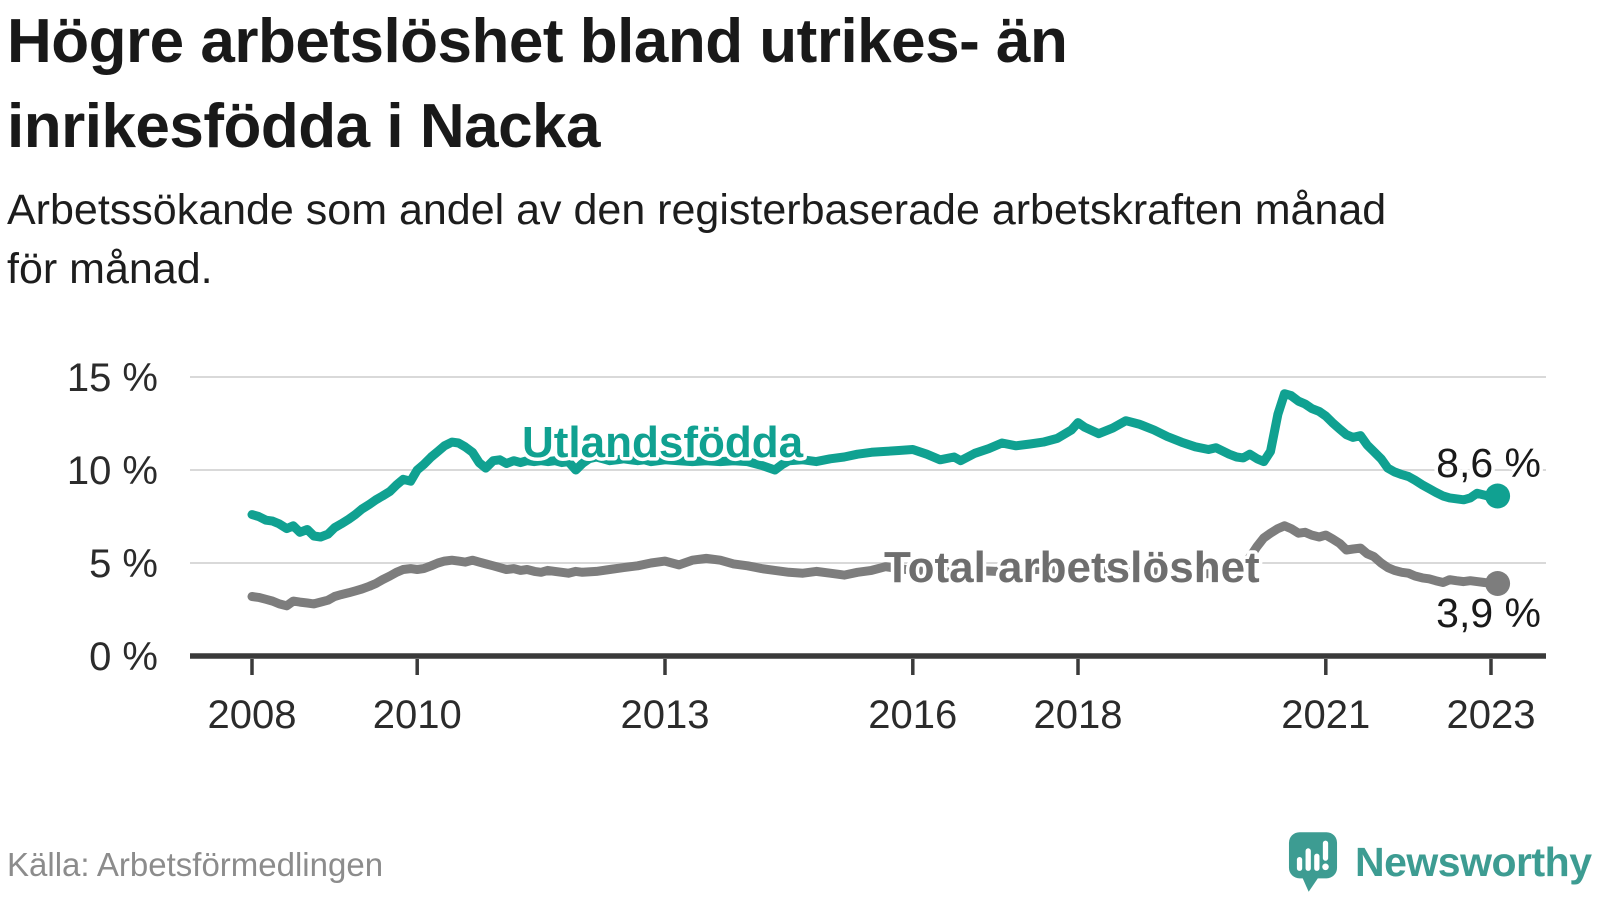 The height and width of the screenshot is (900, 1600). Describe the element at coordinates (665, 715) in the screenshot. I see `x-tick-label-2013: 2013` at that location.